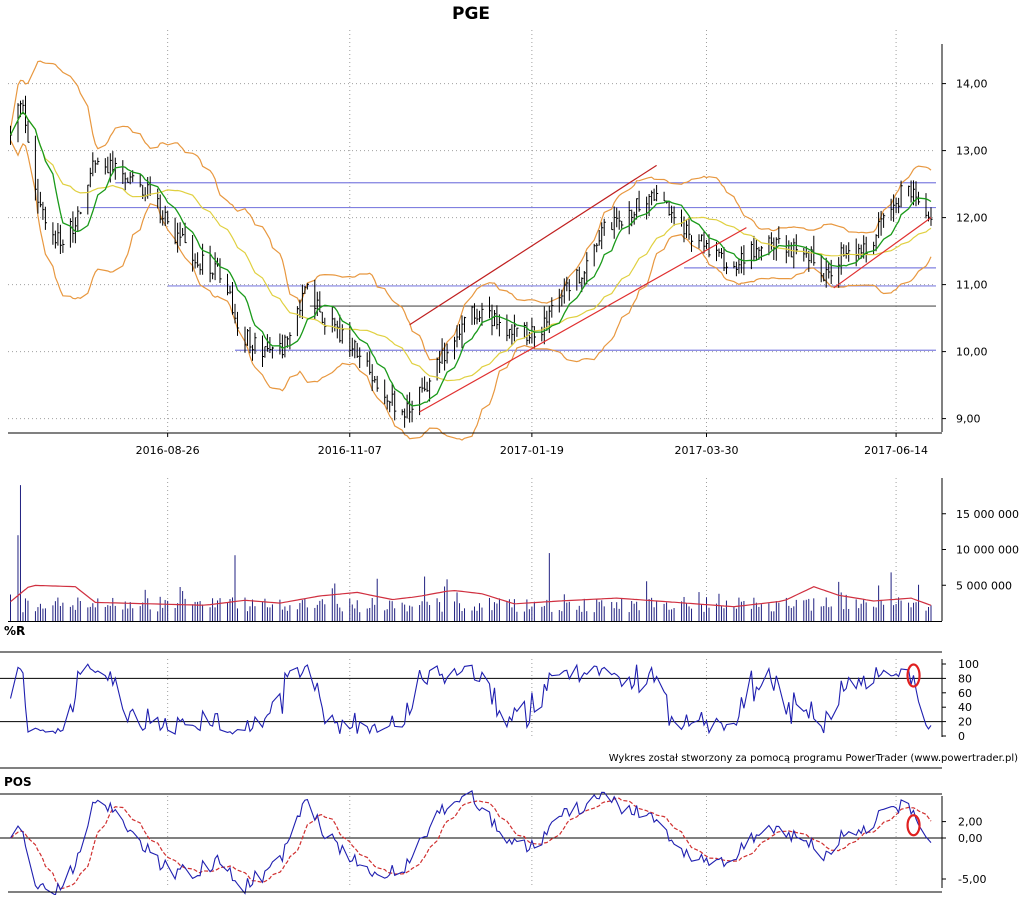 The image size is (1024, 899). I want to click on date-axis-label: 2016-08-26, so click(168, 450).